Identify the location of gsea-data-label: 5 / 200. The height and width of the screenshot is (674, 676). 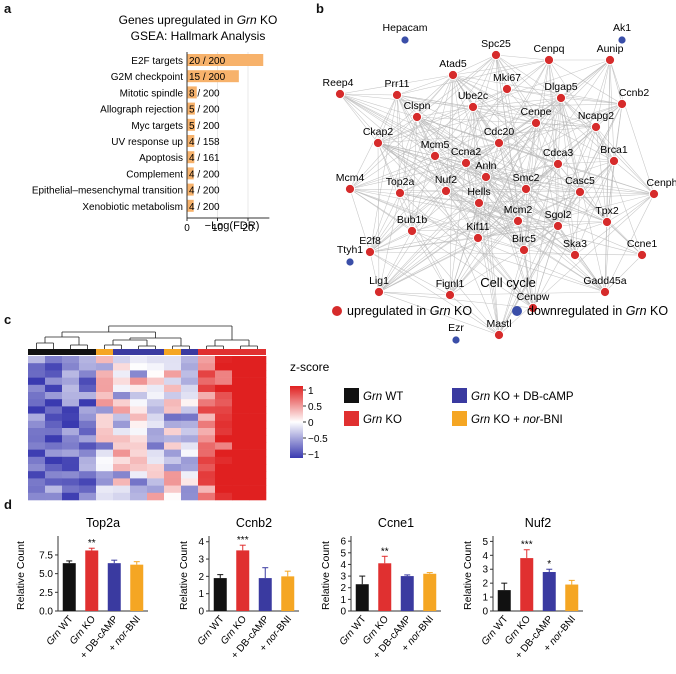
(204, 110).